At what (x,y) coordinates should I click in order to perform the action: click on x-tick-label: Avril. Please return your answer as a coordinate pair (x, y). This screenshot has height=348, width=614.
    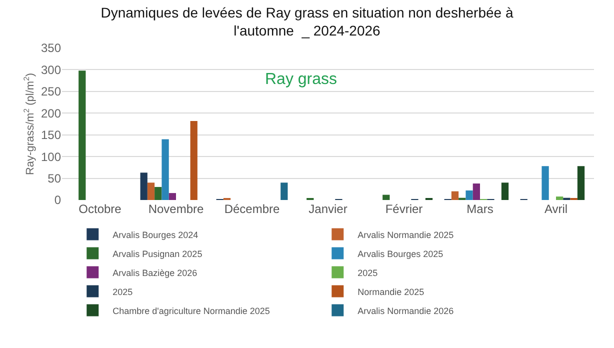
    Looking at the image, I should click on (556, 209).